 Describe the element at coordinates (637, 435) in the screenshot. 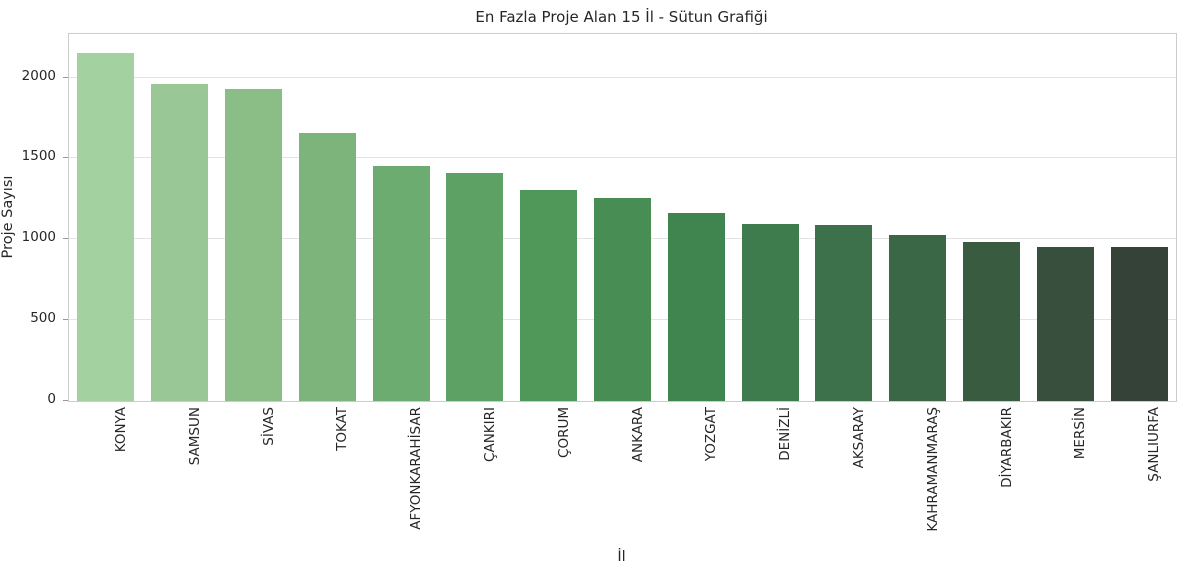

I see `xtick-label-ankara: ANKARA` at that location.